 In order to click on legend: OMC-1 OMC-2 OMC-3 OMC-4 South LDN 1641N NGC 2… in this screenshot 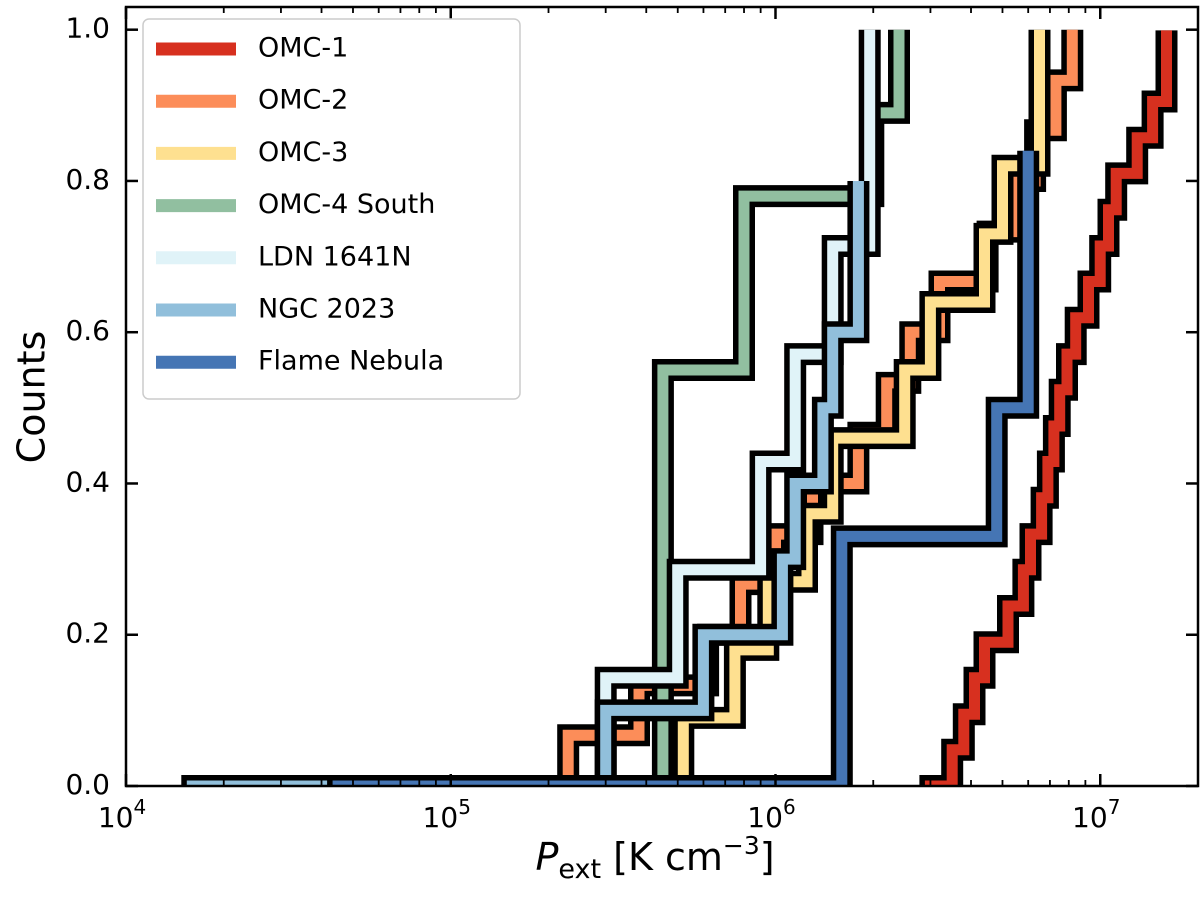, I will do `click(331, 209)`.